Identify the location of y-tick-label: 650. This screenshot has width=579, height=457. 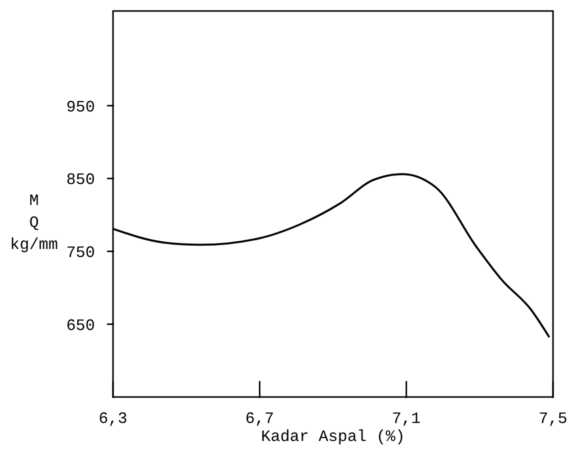
(80, 325).